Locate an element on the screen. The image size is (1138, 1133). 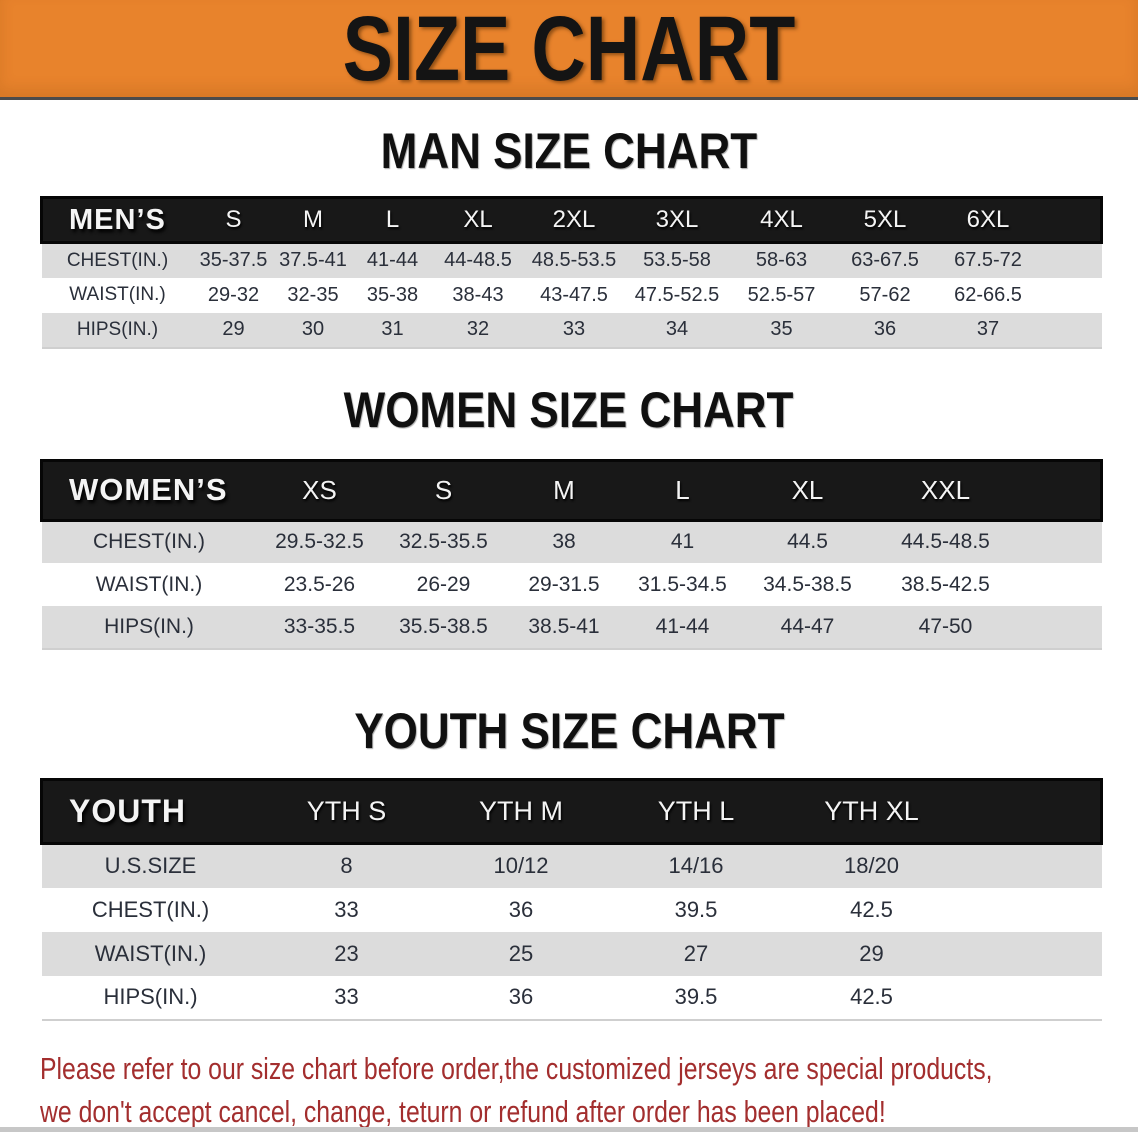
size-value-cell: 31.5-34.5 is located at coordinates (682, 584).